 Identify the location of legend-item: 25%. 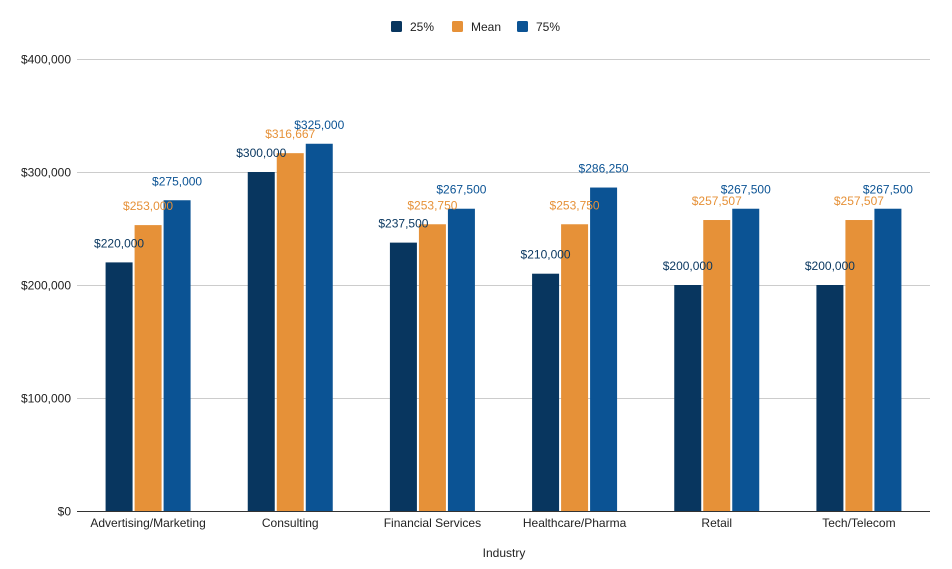
(412, 27).